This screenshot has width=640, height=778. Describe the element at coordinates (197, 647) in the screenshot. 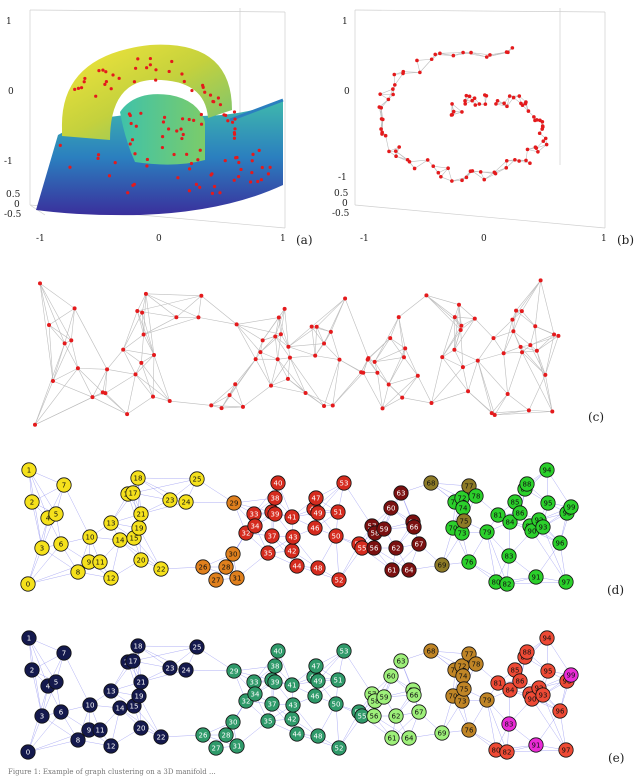

I see `panel-e-node: 25` at that location.